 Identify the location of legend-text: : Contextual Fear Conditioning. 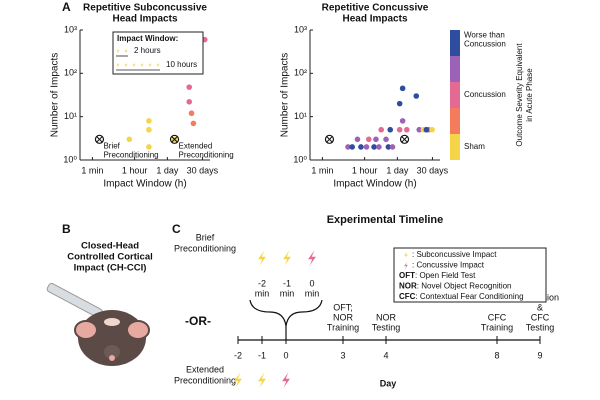
(469, 296).